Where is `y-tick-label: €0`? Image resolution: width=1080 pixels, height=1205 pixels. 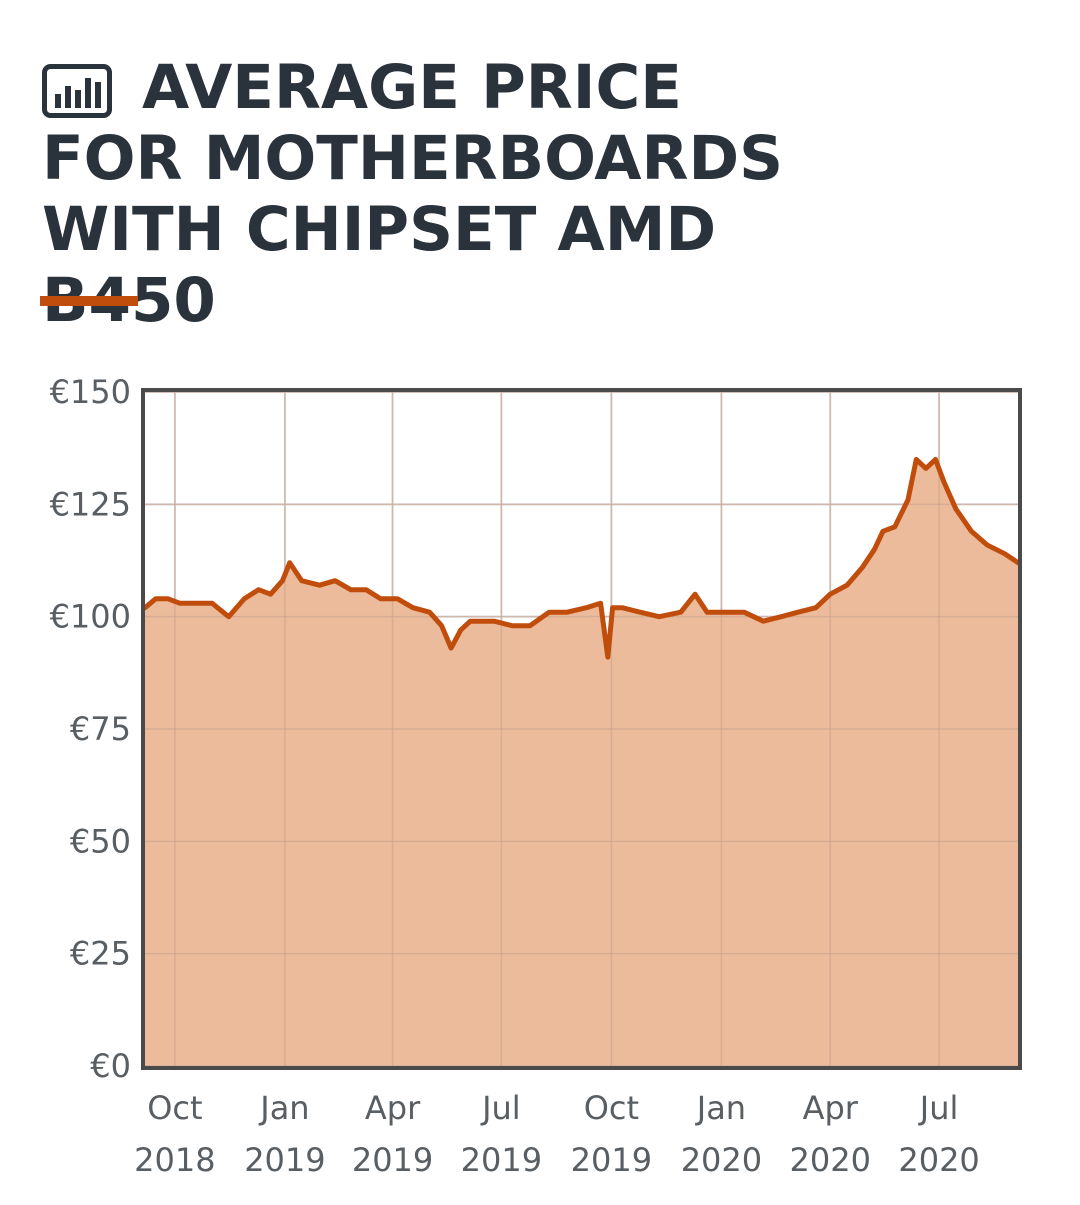 y-tick-label: €0 is located at coordinates (110, 1066).